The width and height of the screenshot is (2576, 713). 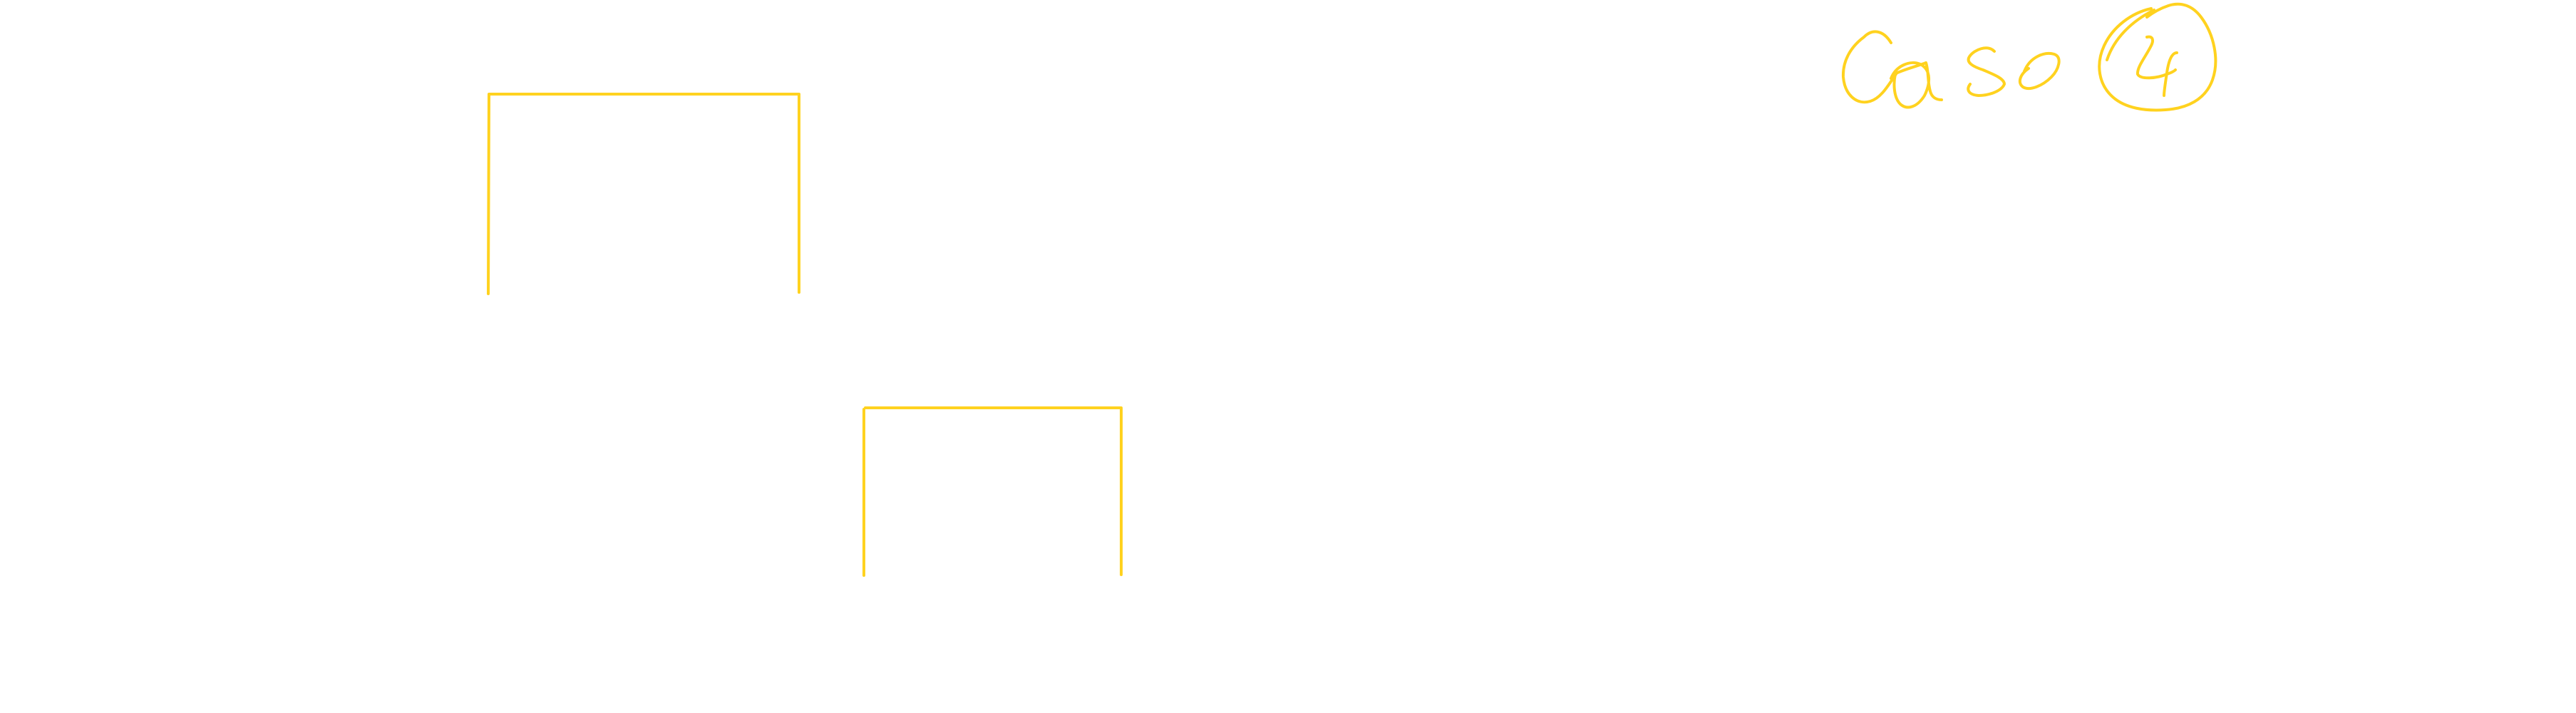 What do you see at coordinates (2039, 71) in the screenshot?
I see `handwritten-letter-o` at bounding box center [2039, 71].